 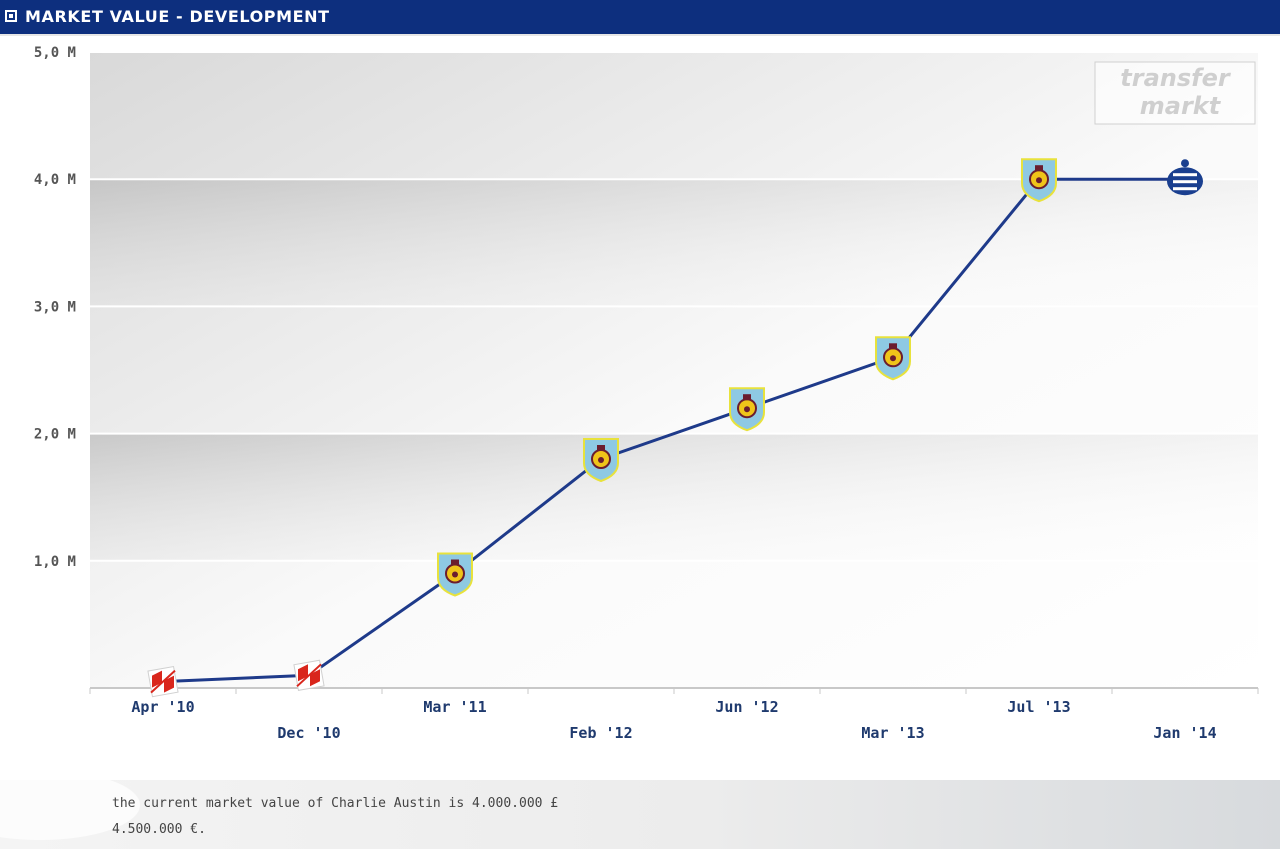 I want to click on y-tick-label: 3,0 M, so click(x=55, y=307).